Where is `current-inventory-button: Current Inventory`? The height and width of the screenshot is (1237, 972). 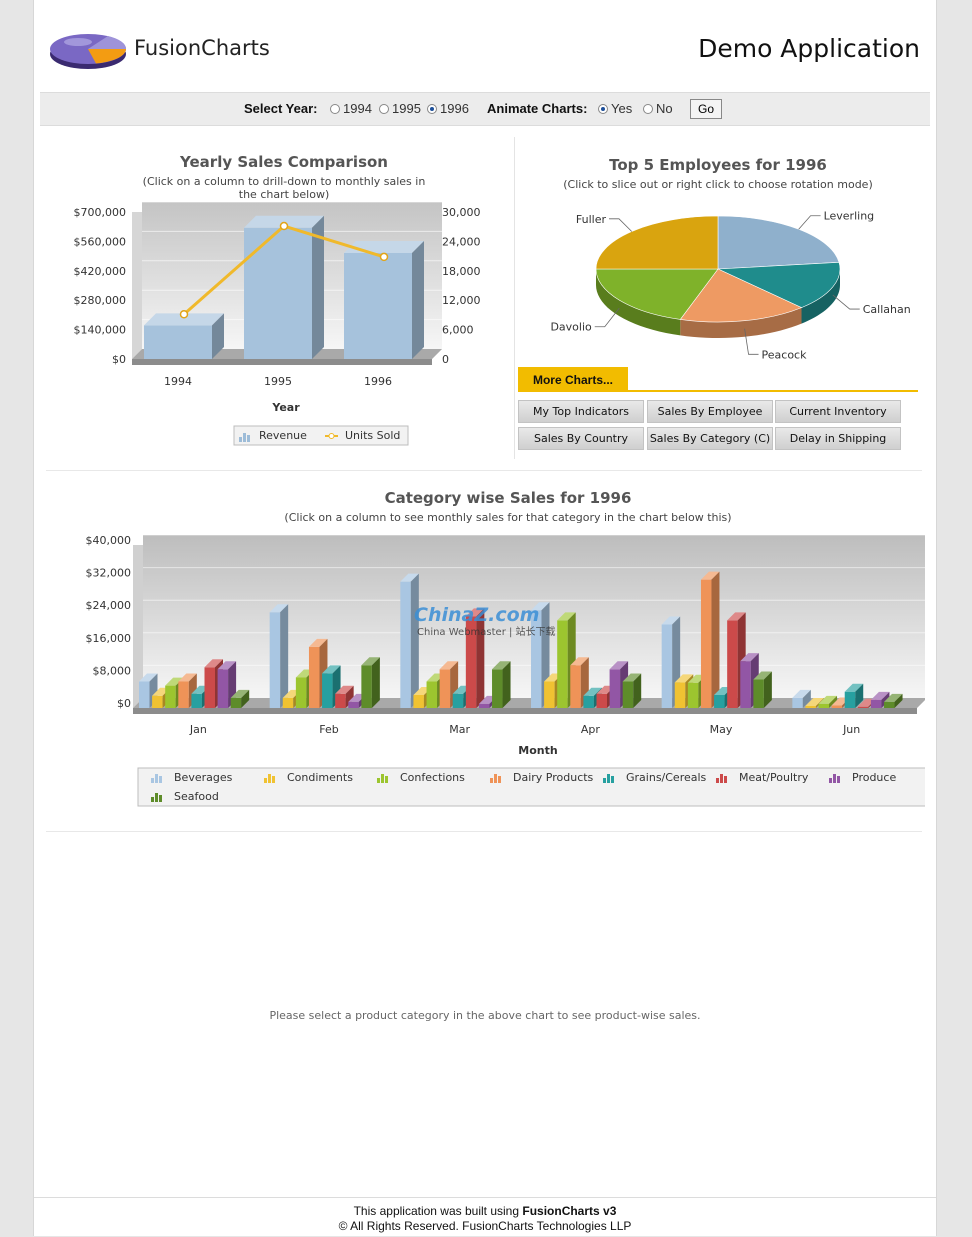 current-inventory-button: Current Inventory is located at coordinates (838, 411).